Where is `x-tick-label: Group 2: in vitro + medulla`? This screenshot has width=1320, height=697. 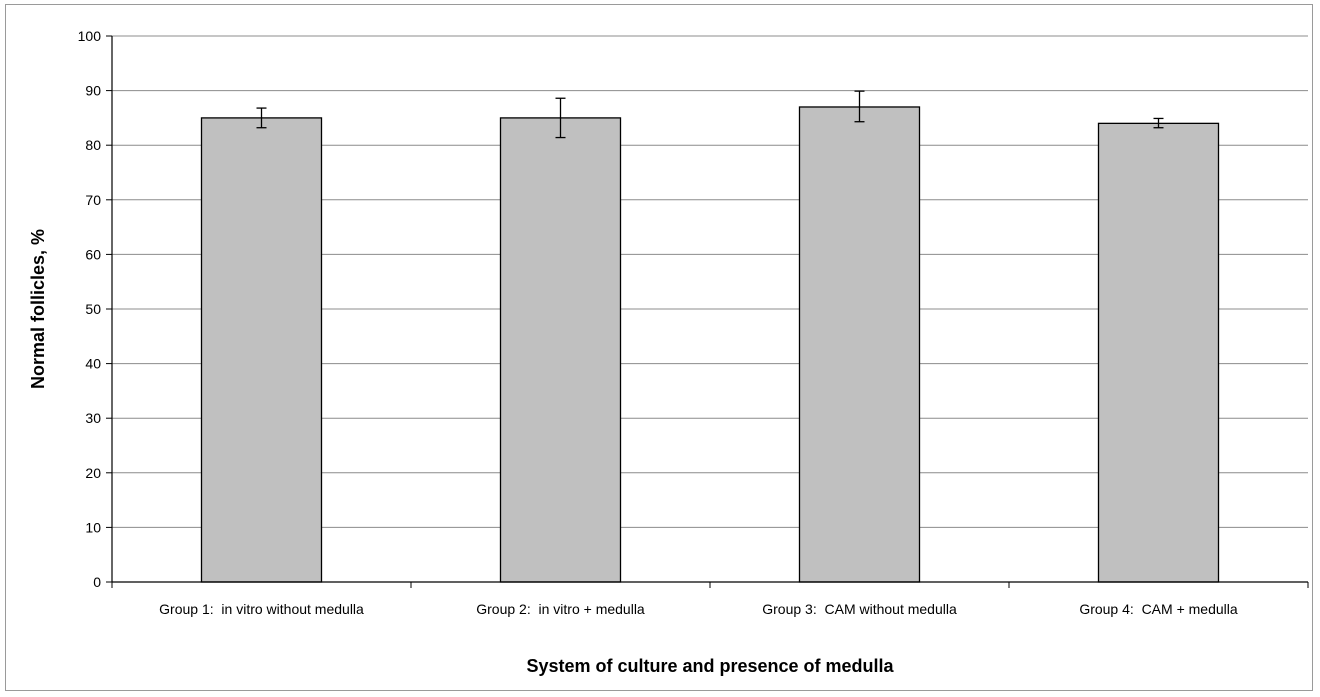
x-tick-label: Group 2: in vitro + medulla is located at coordinates (560, 609).